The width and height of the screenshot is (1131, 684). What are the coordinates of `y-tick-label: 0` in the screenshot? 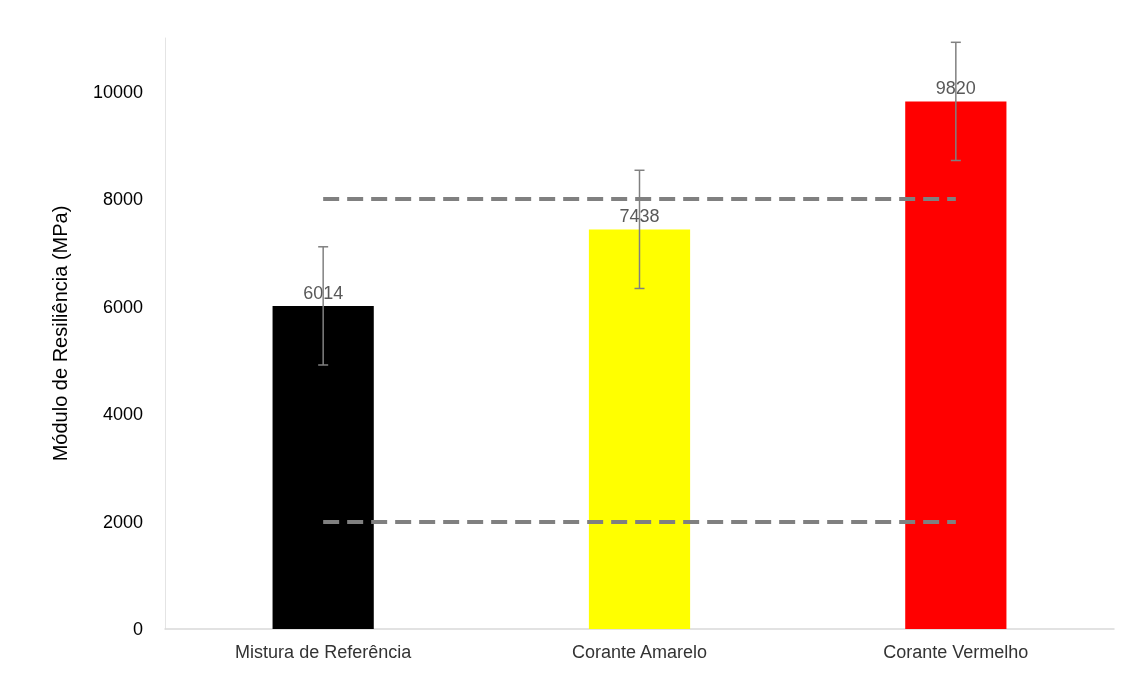 It's located at (137, 629).